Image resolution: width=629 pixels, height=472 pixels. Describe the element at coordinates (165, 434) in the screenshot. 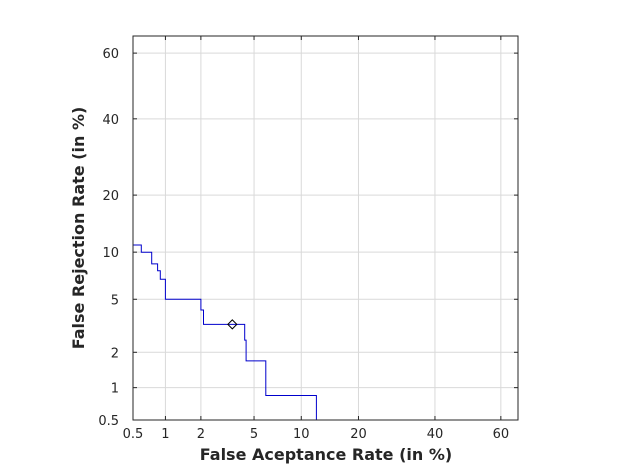

I see `x-tick-label: 1` at that location.